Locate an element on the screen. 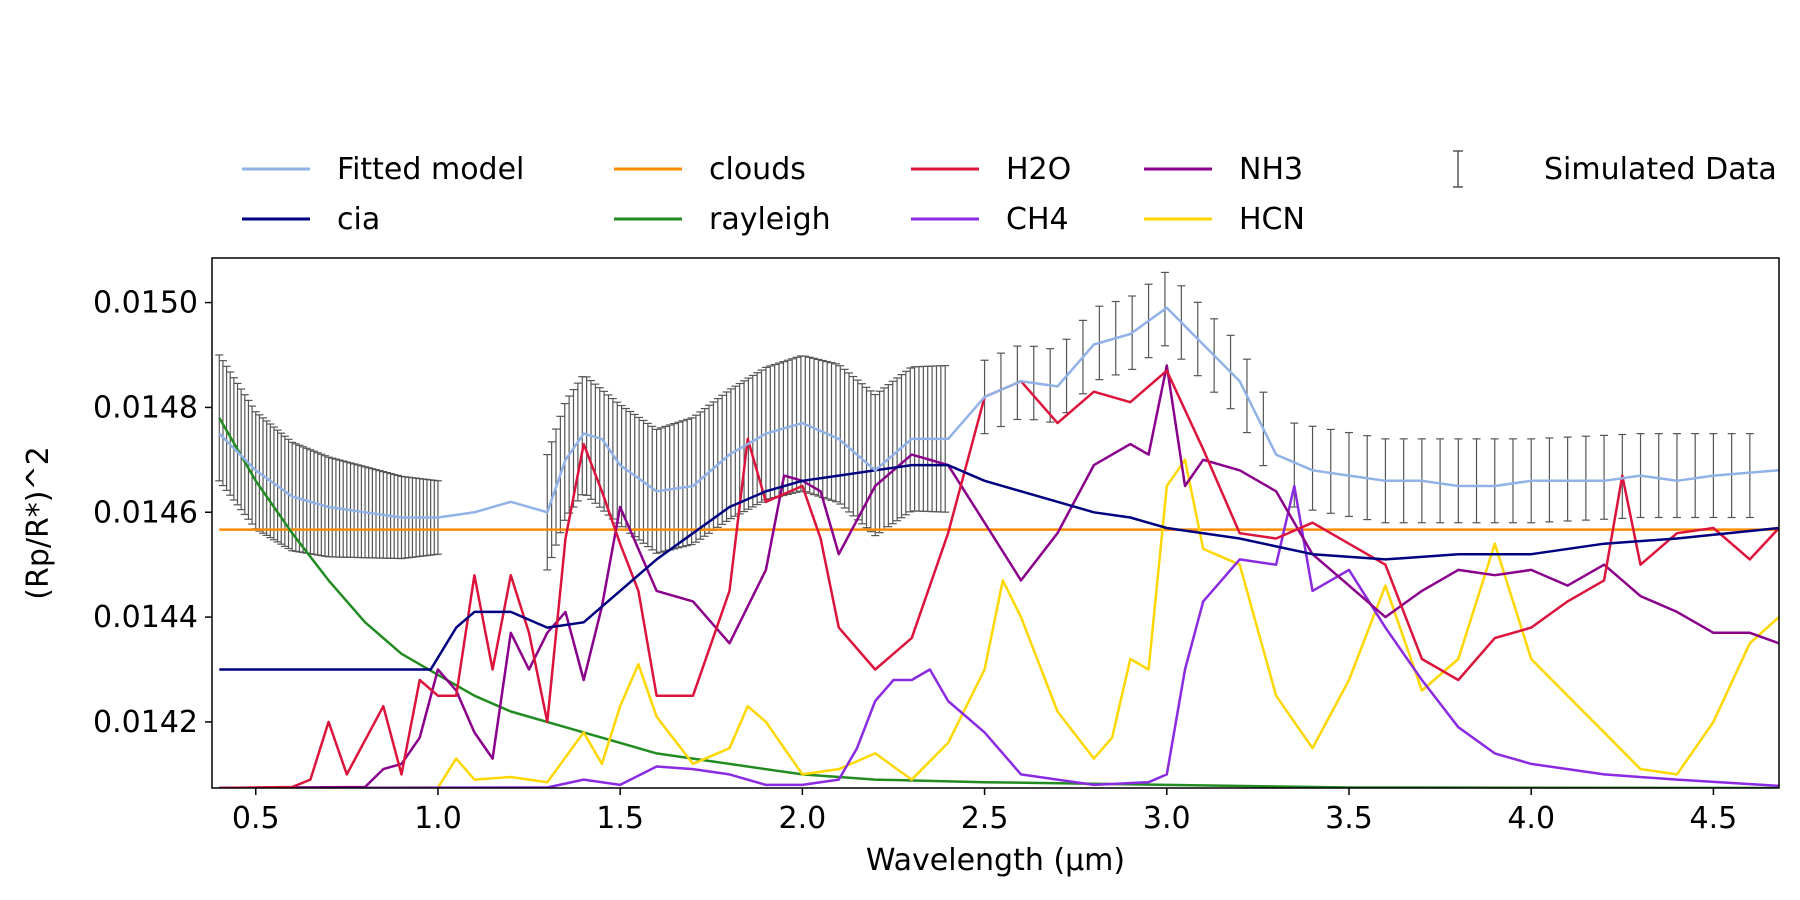  x-tick-label: 1.5 is located at coordinates (620, 818).